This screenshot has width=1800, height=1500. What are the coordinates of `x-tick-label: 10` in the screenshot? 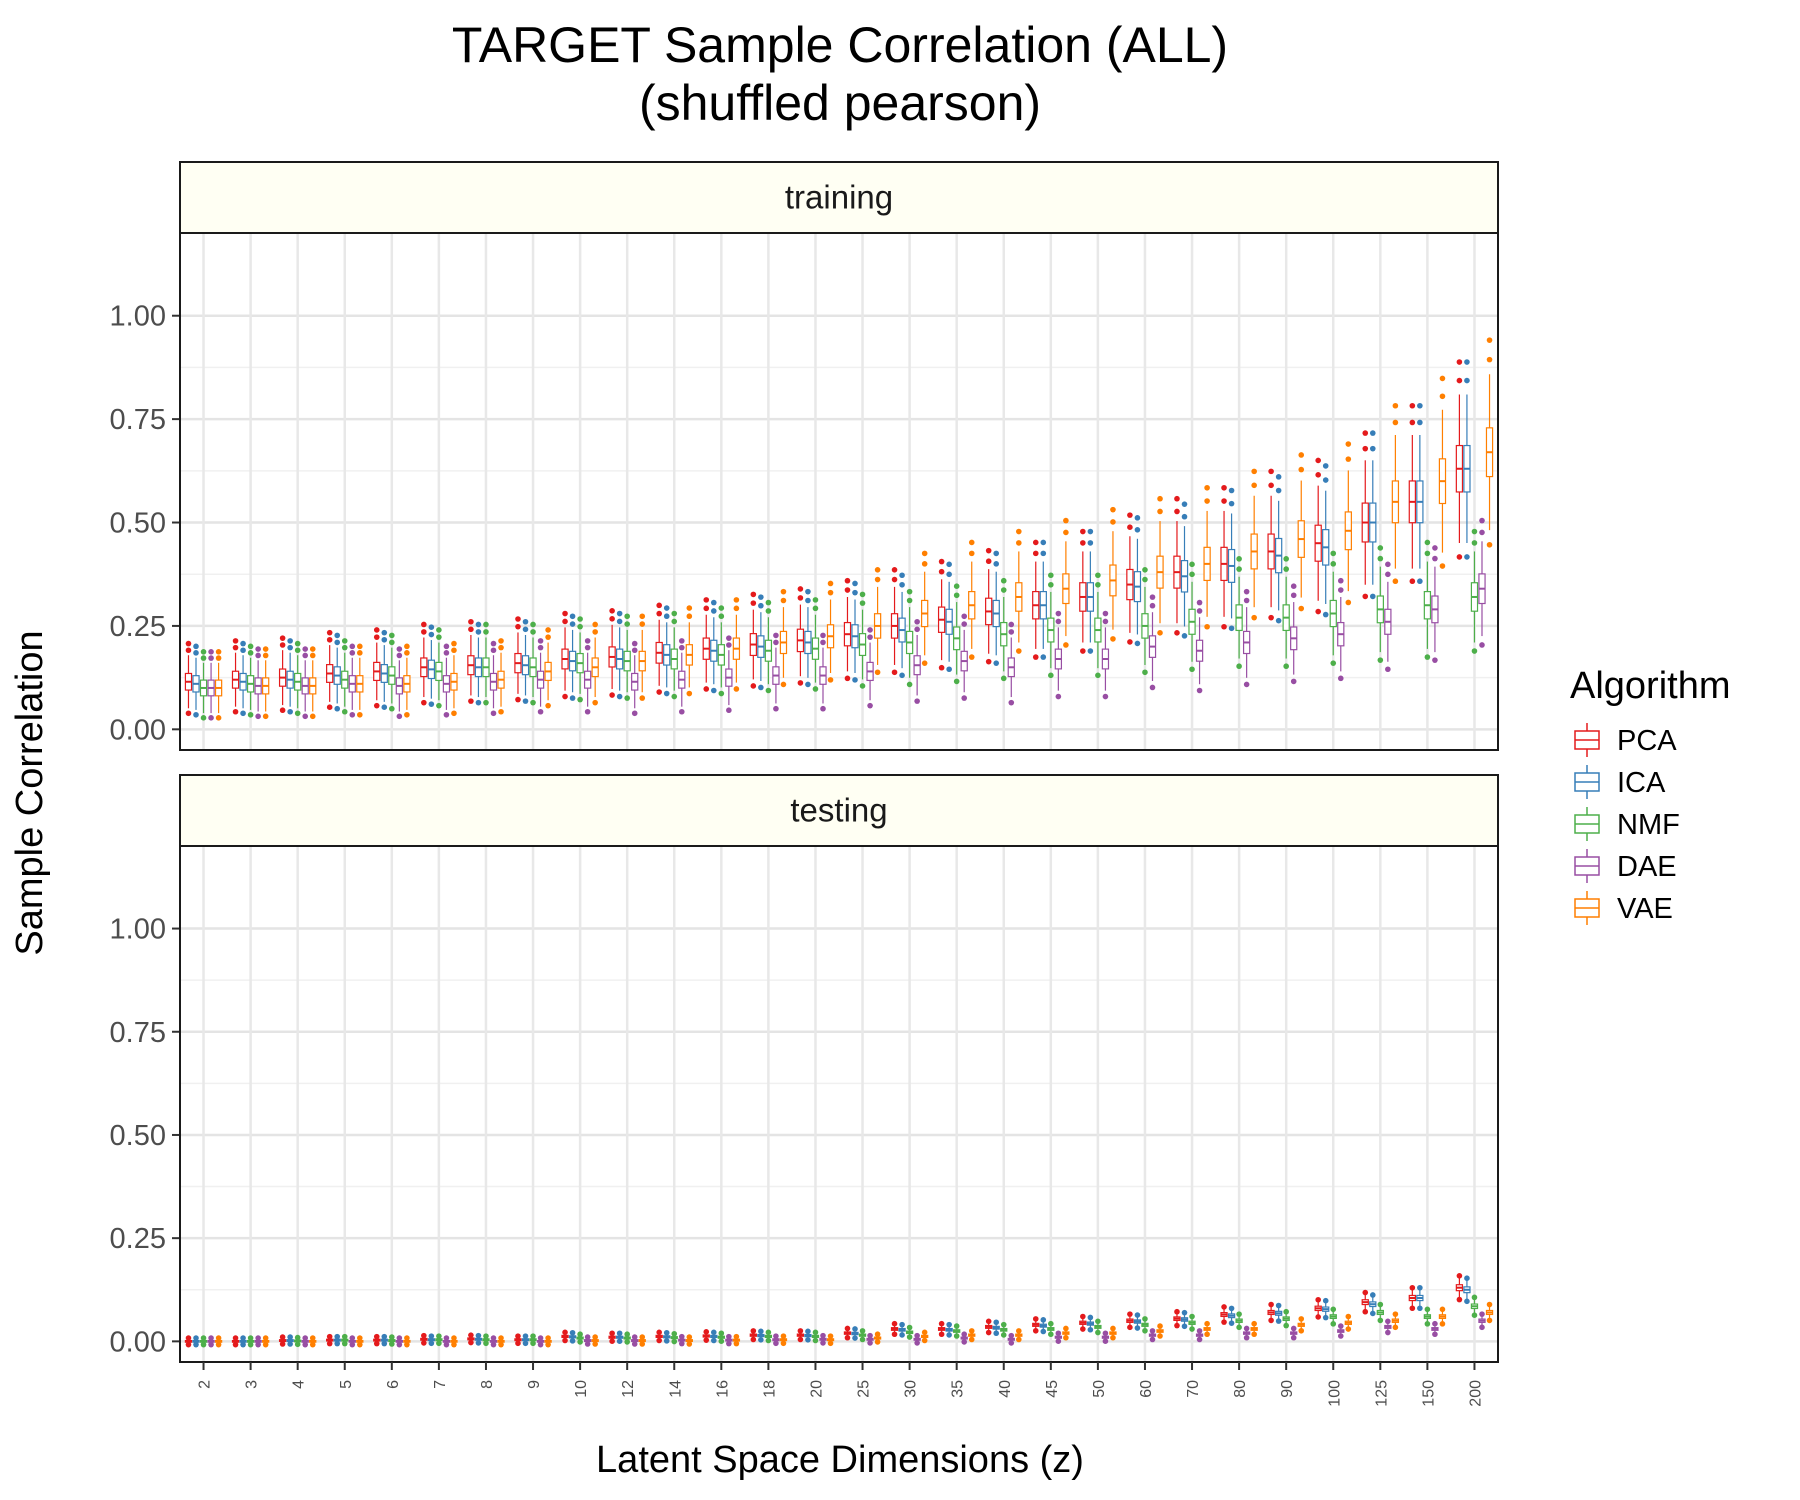 It's located at (581, 1389).